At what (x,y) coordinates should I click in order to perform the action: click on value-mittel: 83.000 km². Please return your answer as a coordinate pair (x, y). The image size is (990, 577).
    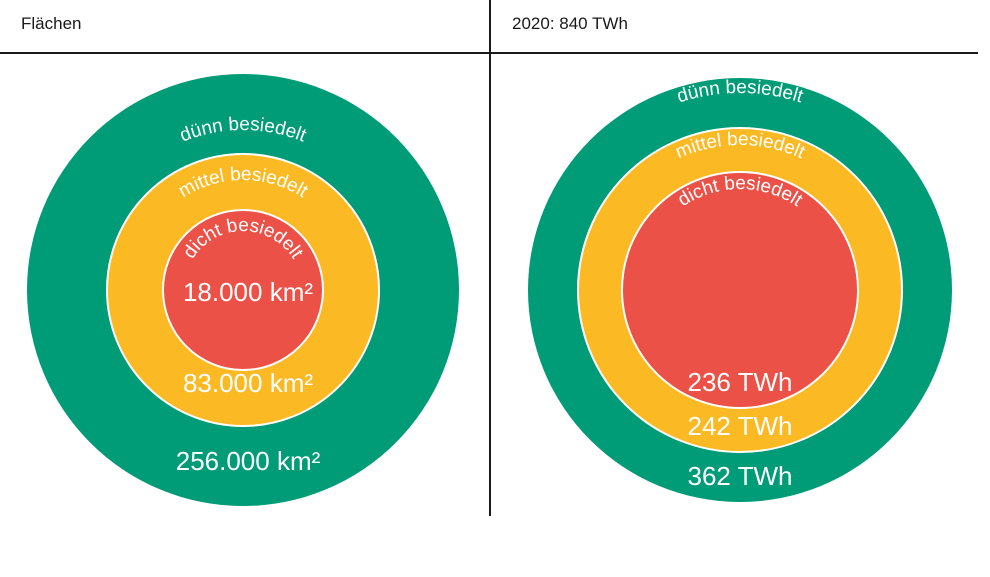
    Looking at the image, I should click on (248, 383).